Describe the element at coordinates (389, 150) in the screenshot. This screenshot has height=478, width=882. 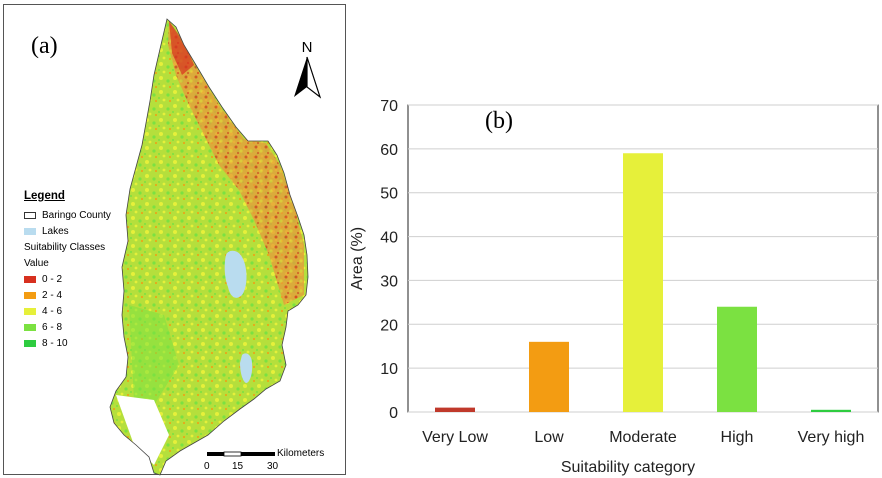
I see `y-tick-label: 60` at that location.